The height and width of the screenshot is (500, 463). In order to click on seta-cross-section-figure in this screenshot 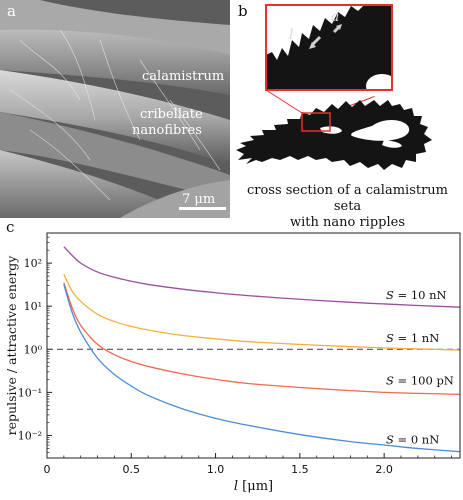, I will do `click(334, 87)`.